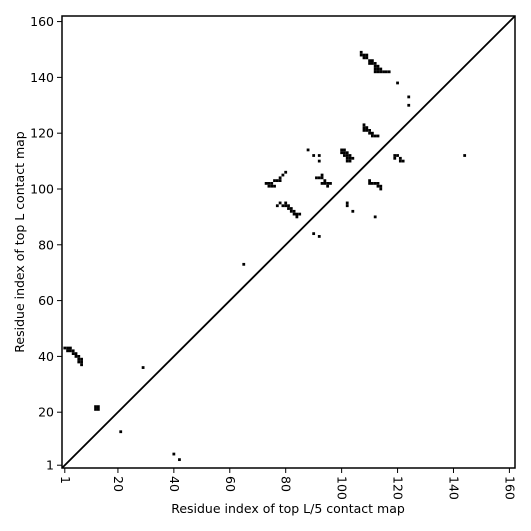 The image size is (531, 531). What do you see at coordinates (42, 77) in the screenshot?
I see `y-tick-label: 140` at bounding box center [42, 77].